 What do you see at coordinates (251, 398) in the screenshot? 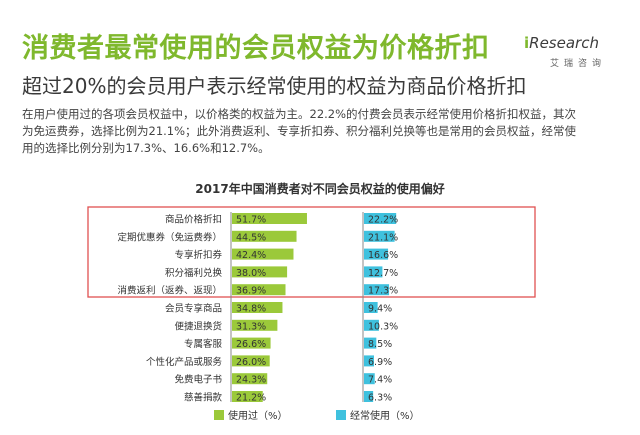
I see `data-label-used: 21.2%` at bounding box center [251, 398].